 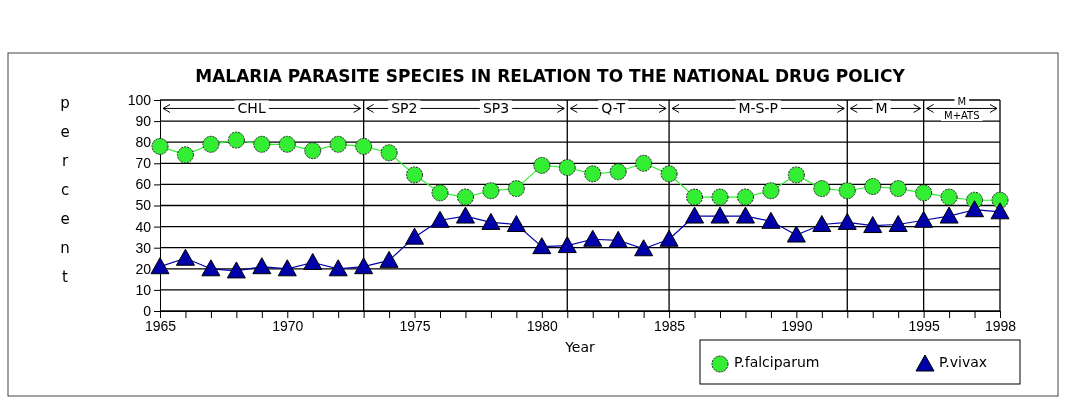 I want to click on y-tick-label: 70, so click(x=143, y=163).